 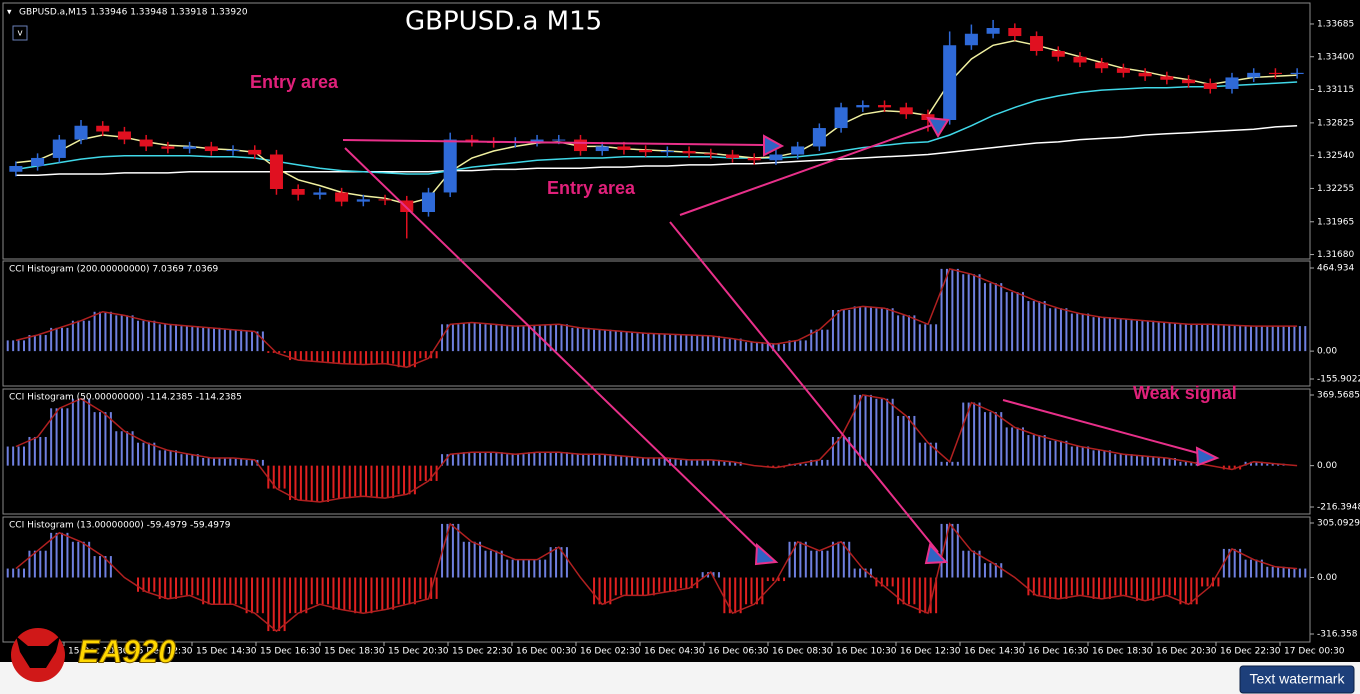 I want to click on x-tick-label: 16 Dec 16:30, so click(x=1058, y=652).